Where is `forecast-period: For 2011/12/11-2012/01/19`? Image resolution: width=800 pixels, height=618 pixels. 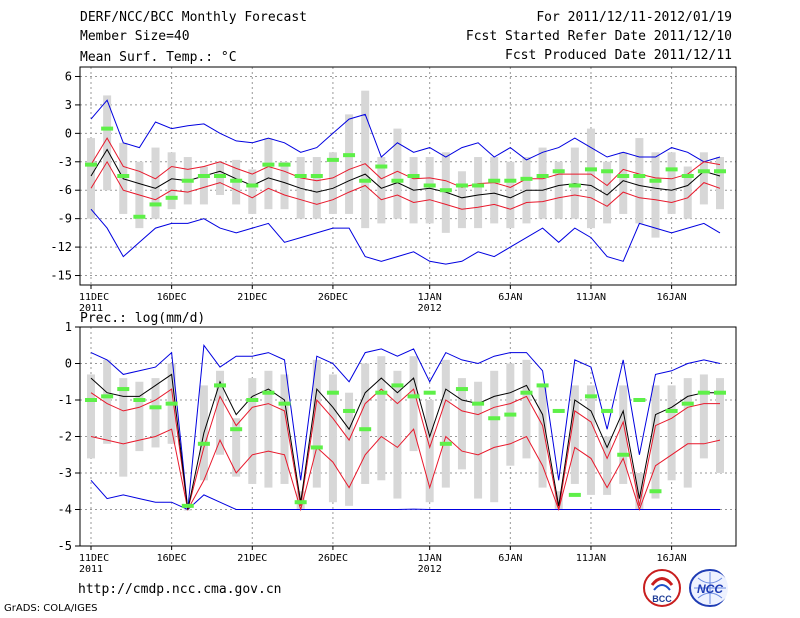
forecast-period: For 2011/12/11-2012/01/19 is located at coordinates (634, 17).